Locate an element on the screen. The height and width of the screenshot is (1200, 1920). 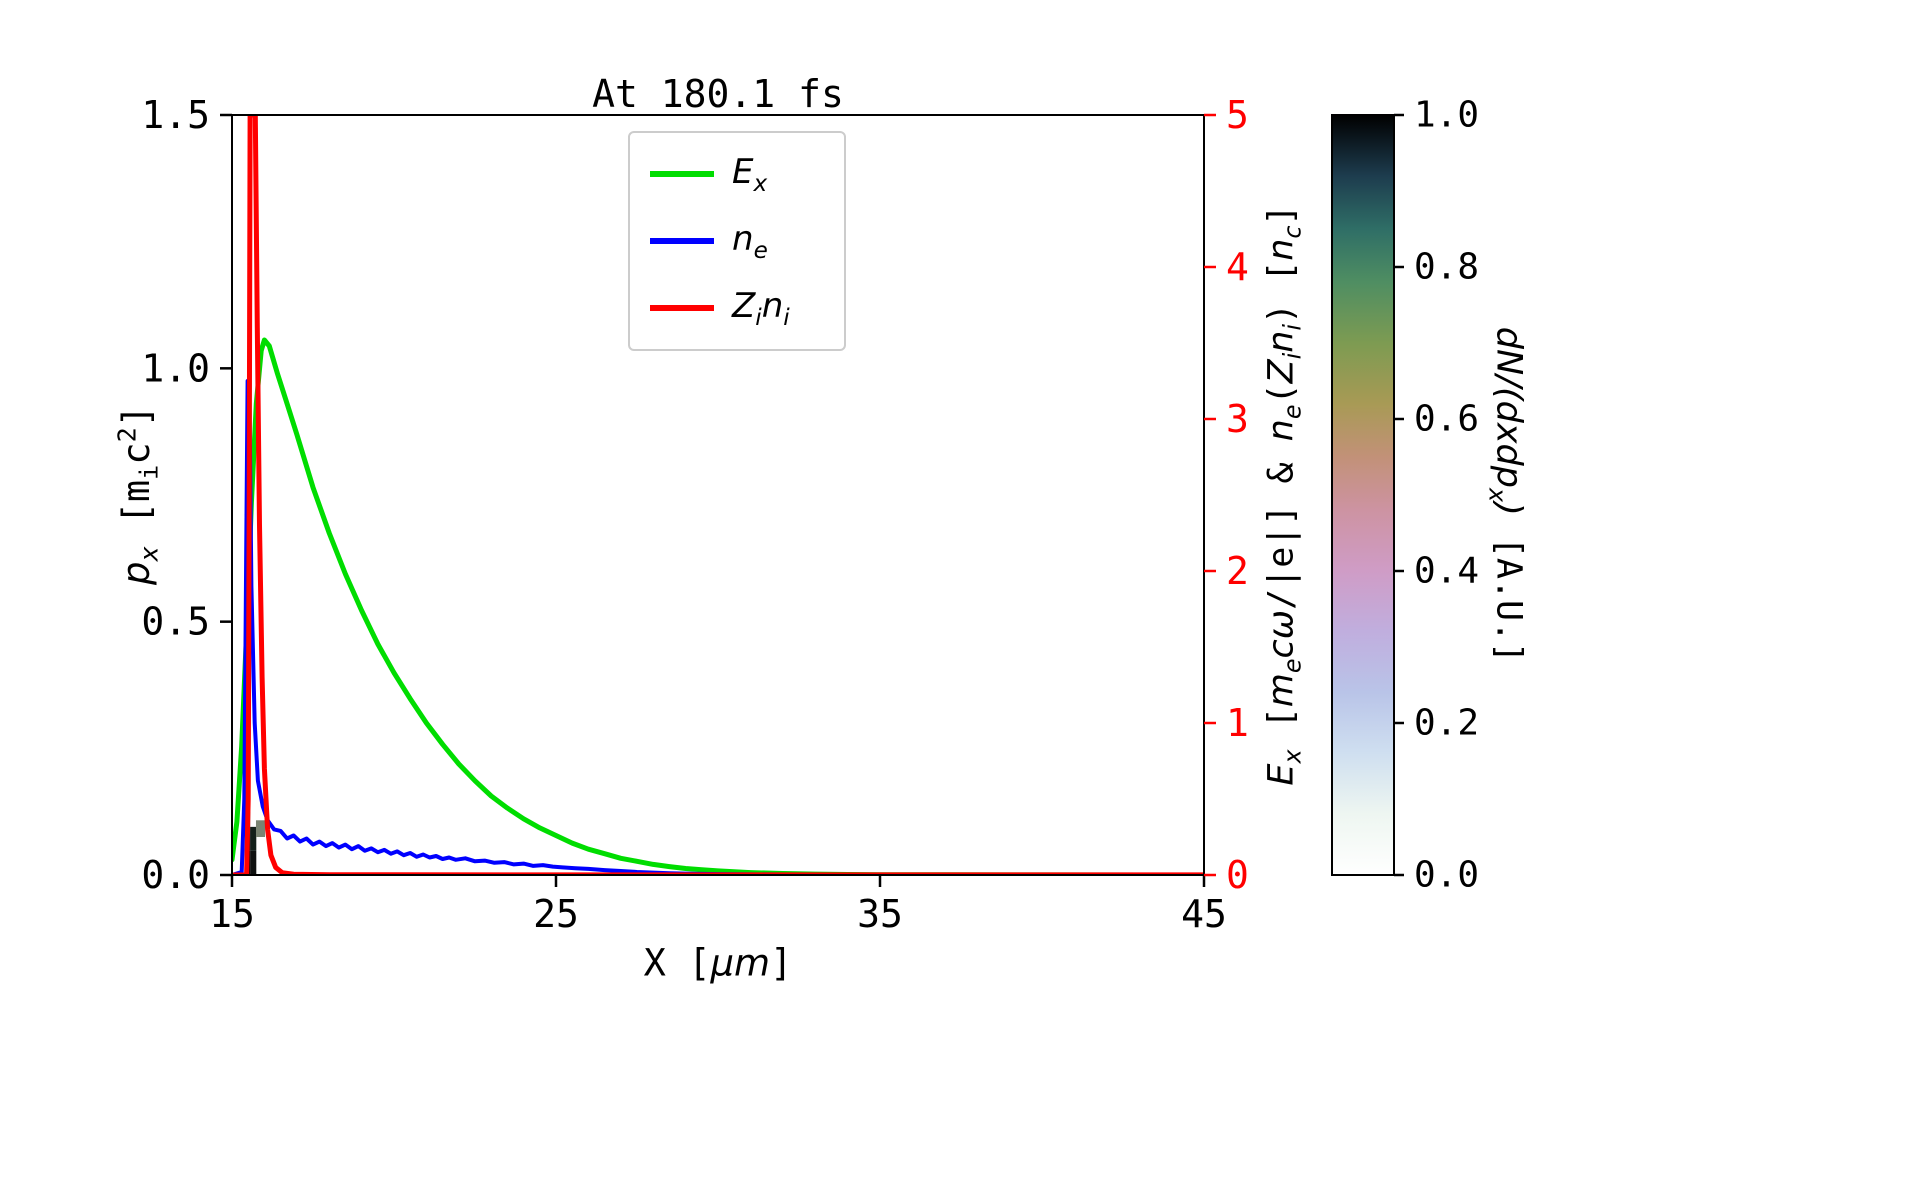
left-y-tick-label: 1.5 is located at coordinates (175, 115).